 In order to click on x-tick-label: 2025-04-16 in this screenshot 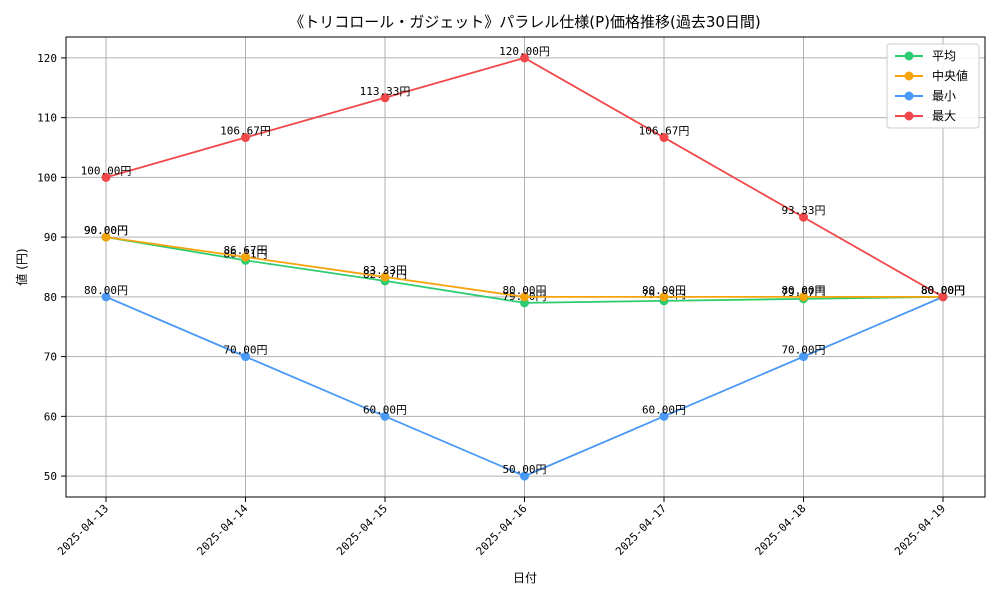, I will do `click(502, 530)`.